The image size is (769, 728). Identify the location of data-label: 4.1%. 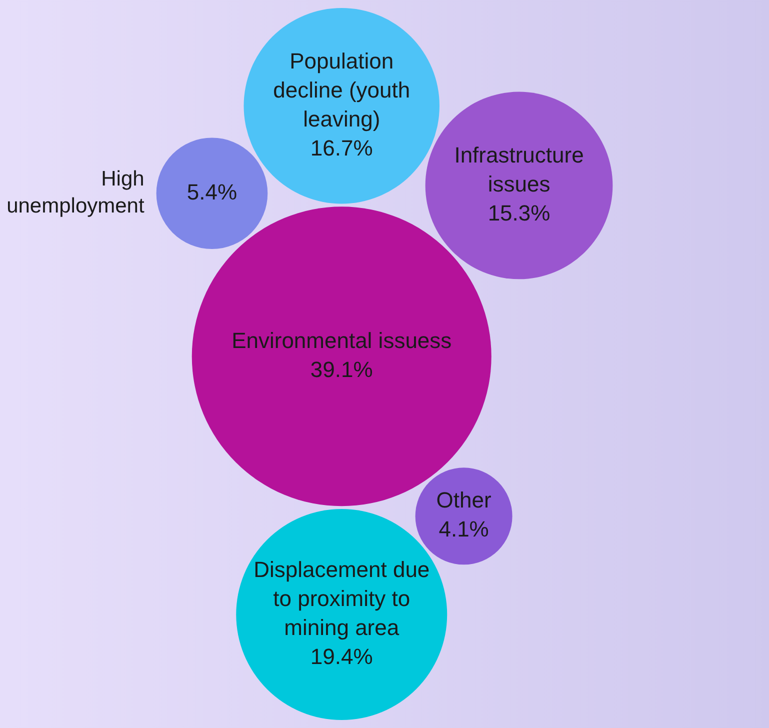
(463, 529).